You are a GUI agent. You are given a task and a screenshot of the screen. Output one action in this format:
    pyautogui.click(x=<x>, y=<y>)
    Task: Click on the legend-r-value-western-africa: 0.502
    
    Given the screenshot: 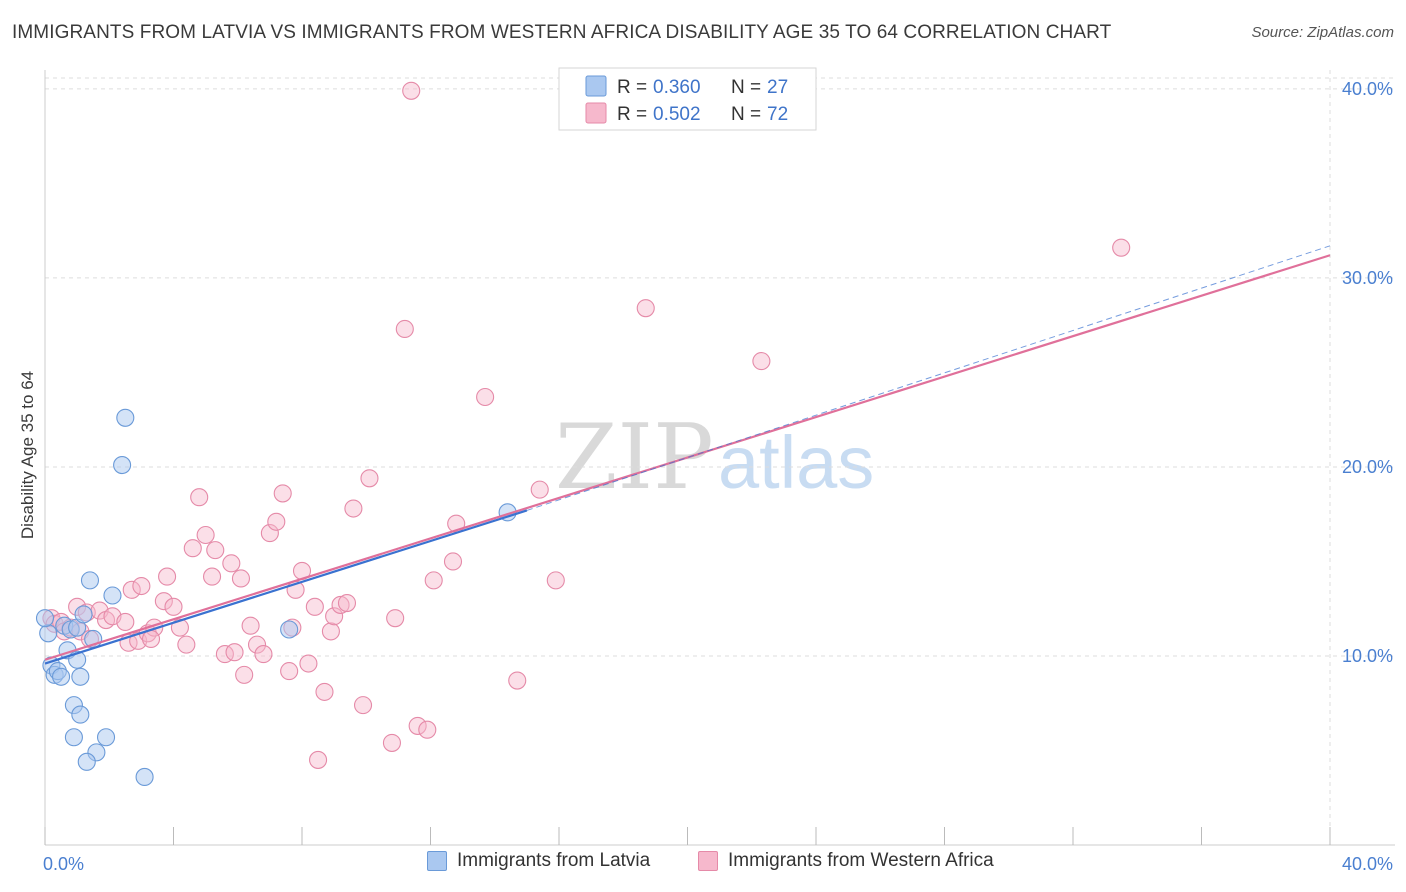 What is the action you would take?
    pyautogui.click(x=677, y=114)
    